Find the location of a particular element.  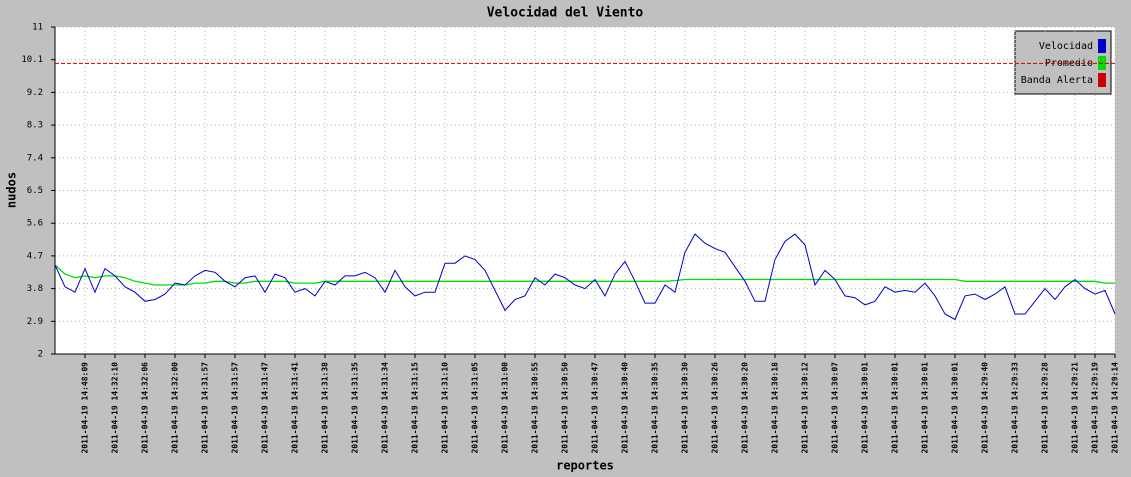

y-tick-label: 8.3 is located at coordinates (35, 126).